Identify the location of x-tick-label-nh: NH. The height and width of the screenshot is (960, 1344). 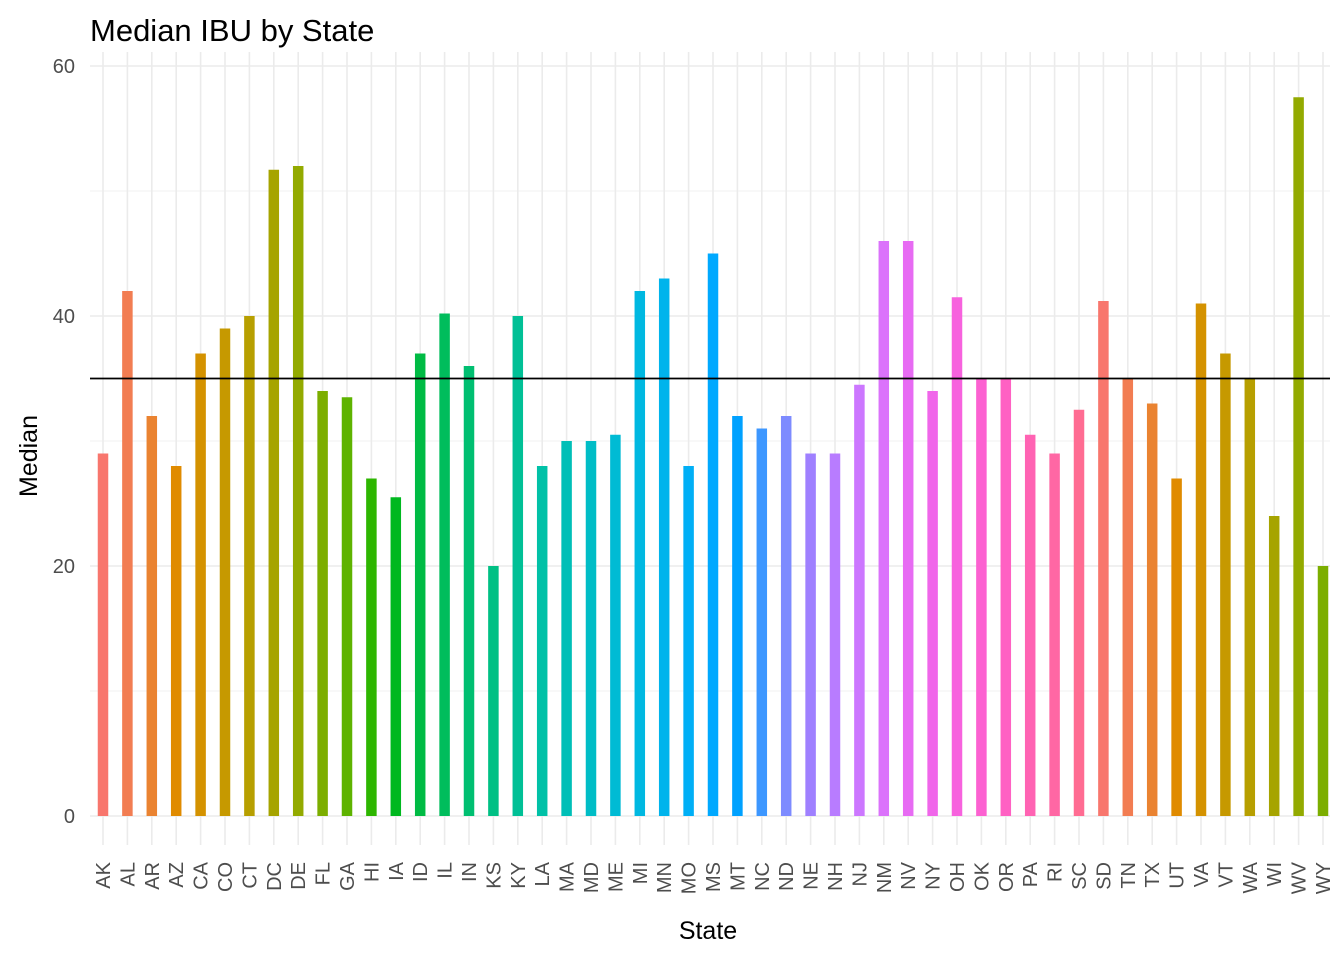
(836, 876).